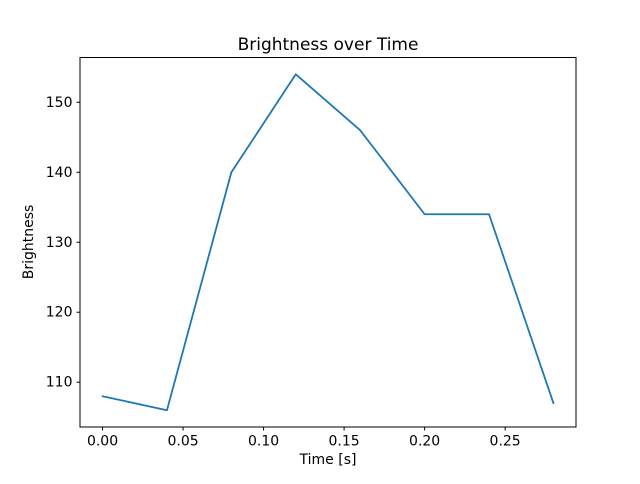 The height and width of the screenshot is (484, 640). I want to click on x-tick-label: 0.05, so click(182, 442).